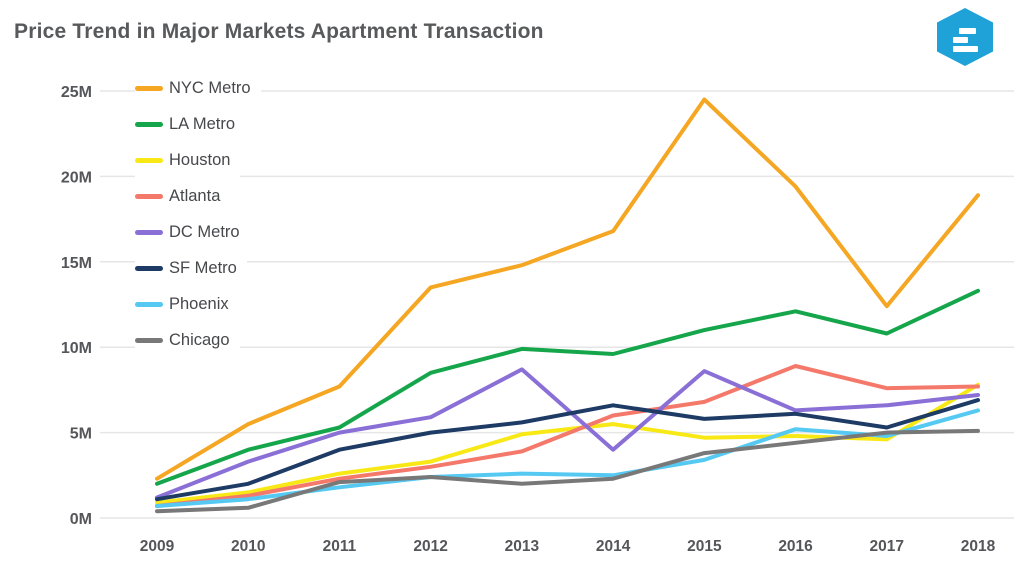  I want to click on legend-item-atlanta: Atlanta, so click(183, 196).